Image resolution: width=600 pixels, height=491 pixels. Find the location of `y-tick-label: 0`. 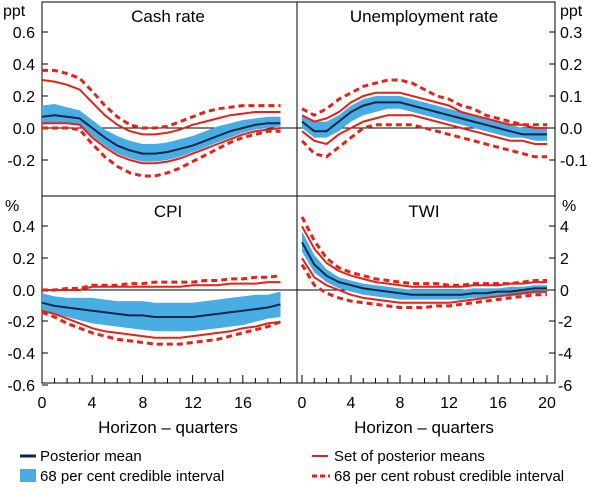

y-tick-label: 0 is located at coordinates (564, 291).